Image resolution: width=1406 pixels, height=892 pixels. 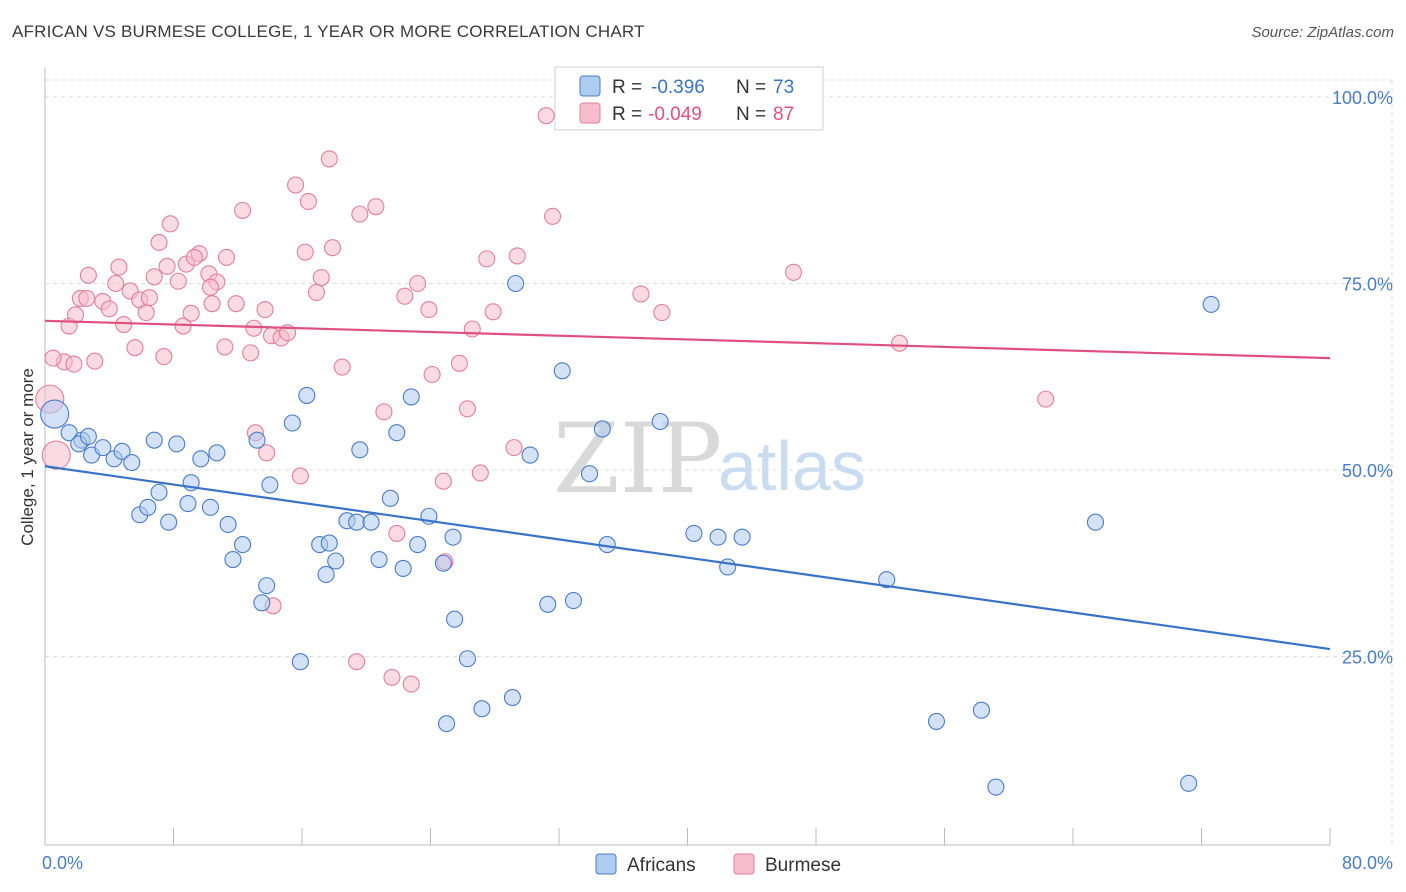 What do you see at coordinates (1367, 285) in the screenshot?
I see `y-tick-label: 75.0%` at bounding box center [1367, 285].